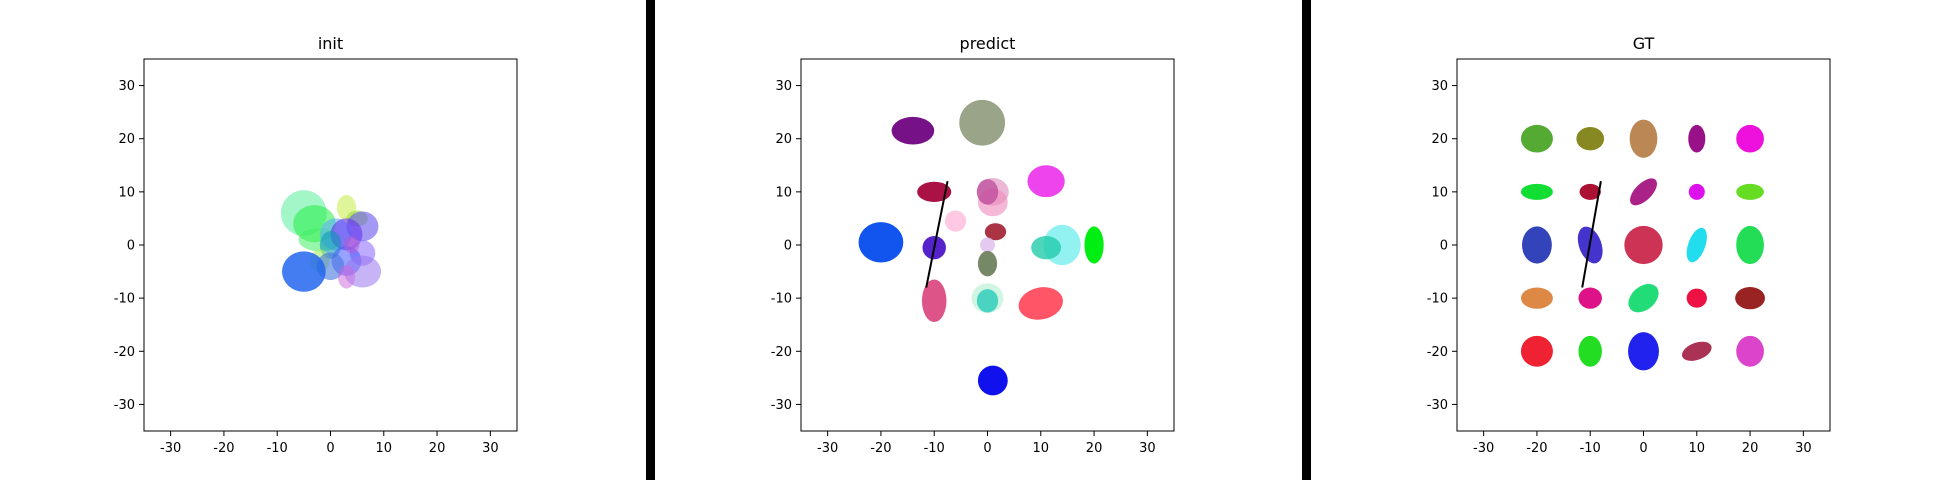  I want to click on y-axis-init: -30 -20 -10 0 10 20 30, so click(129, 246).